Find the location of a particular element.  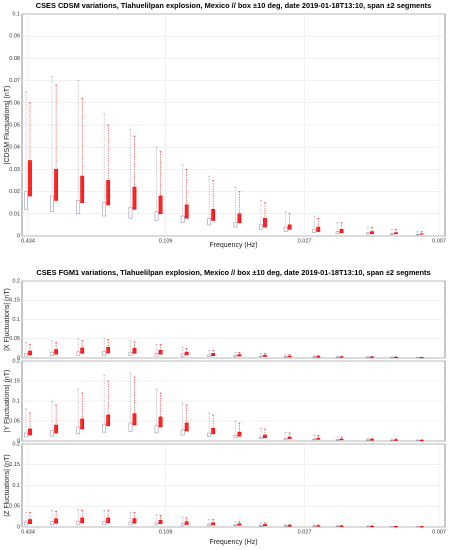

y-axis-label: |Z Fluctuations| (nT) is located at coordinates (7, 485).